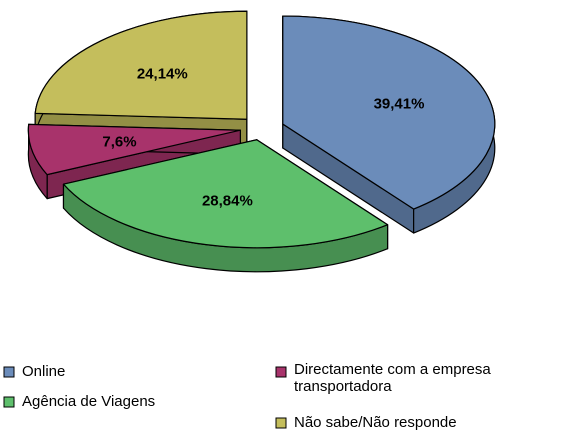 The width and height of the screenshot is (568, 432). I want to click on legend-item: Online, so click(34, 371).